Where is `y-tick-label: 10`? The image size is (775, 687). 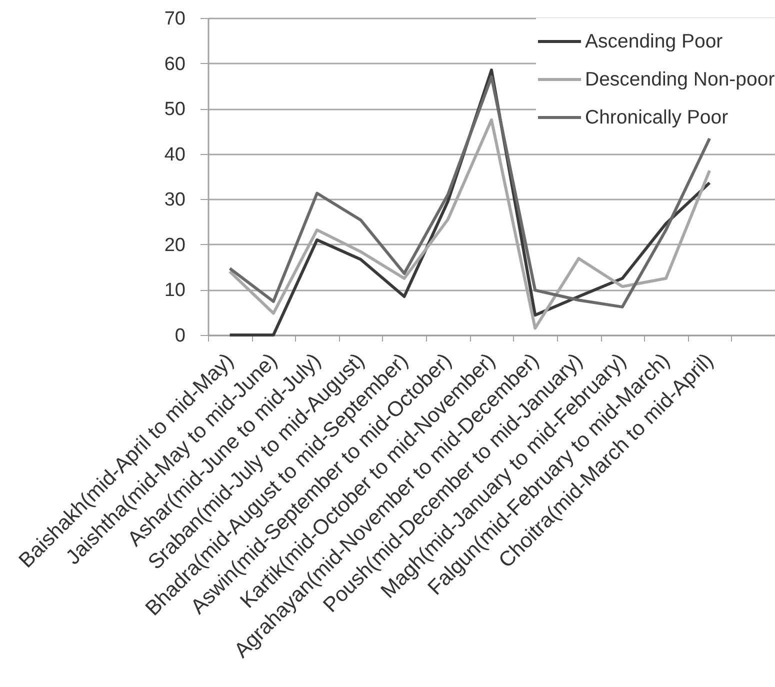
y-tick-label: 10 is located at coordinates (175, 291).